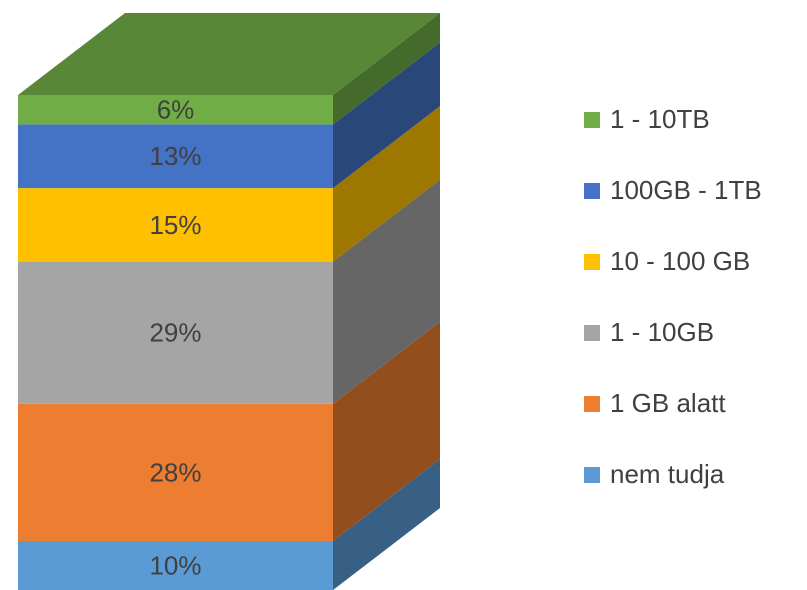 This screenshot has width=807, height=590. I want to click on legend-label: 1 GB alatt, so click(668, 403).